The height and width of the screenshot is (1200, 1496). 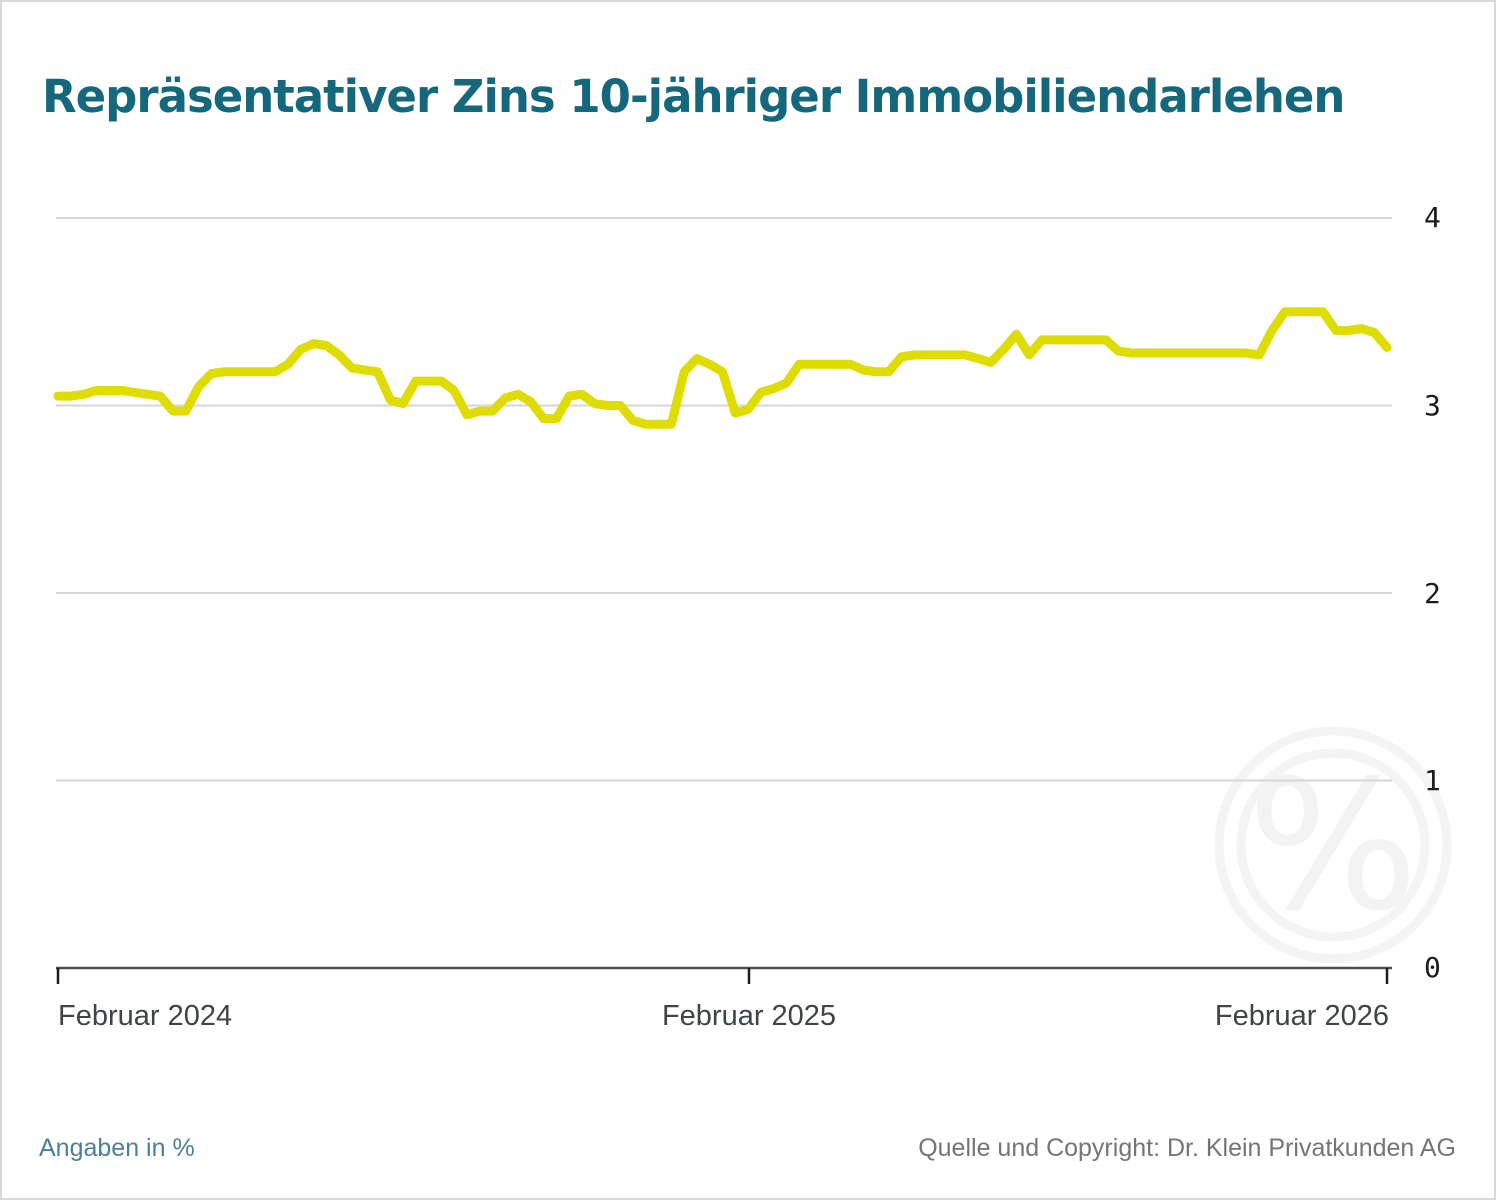 I want to click on x-tick-label-feb-2024: Februar 2024, so click(x=145, y=1016).